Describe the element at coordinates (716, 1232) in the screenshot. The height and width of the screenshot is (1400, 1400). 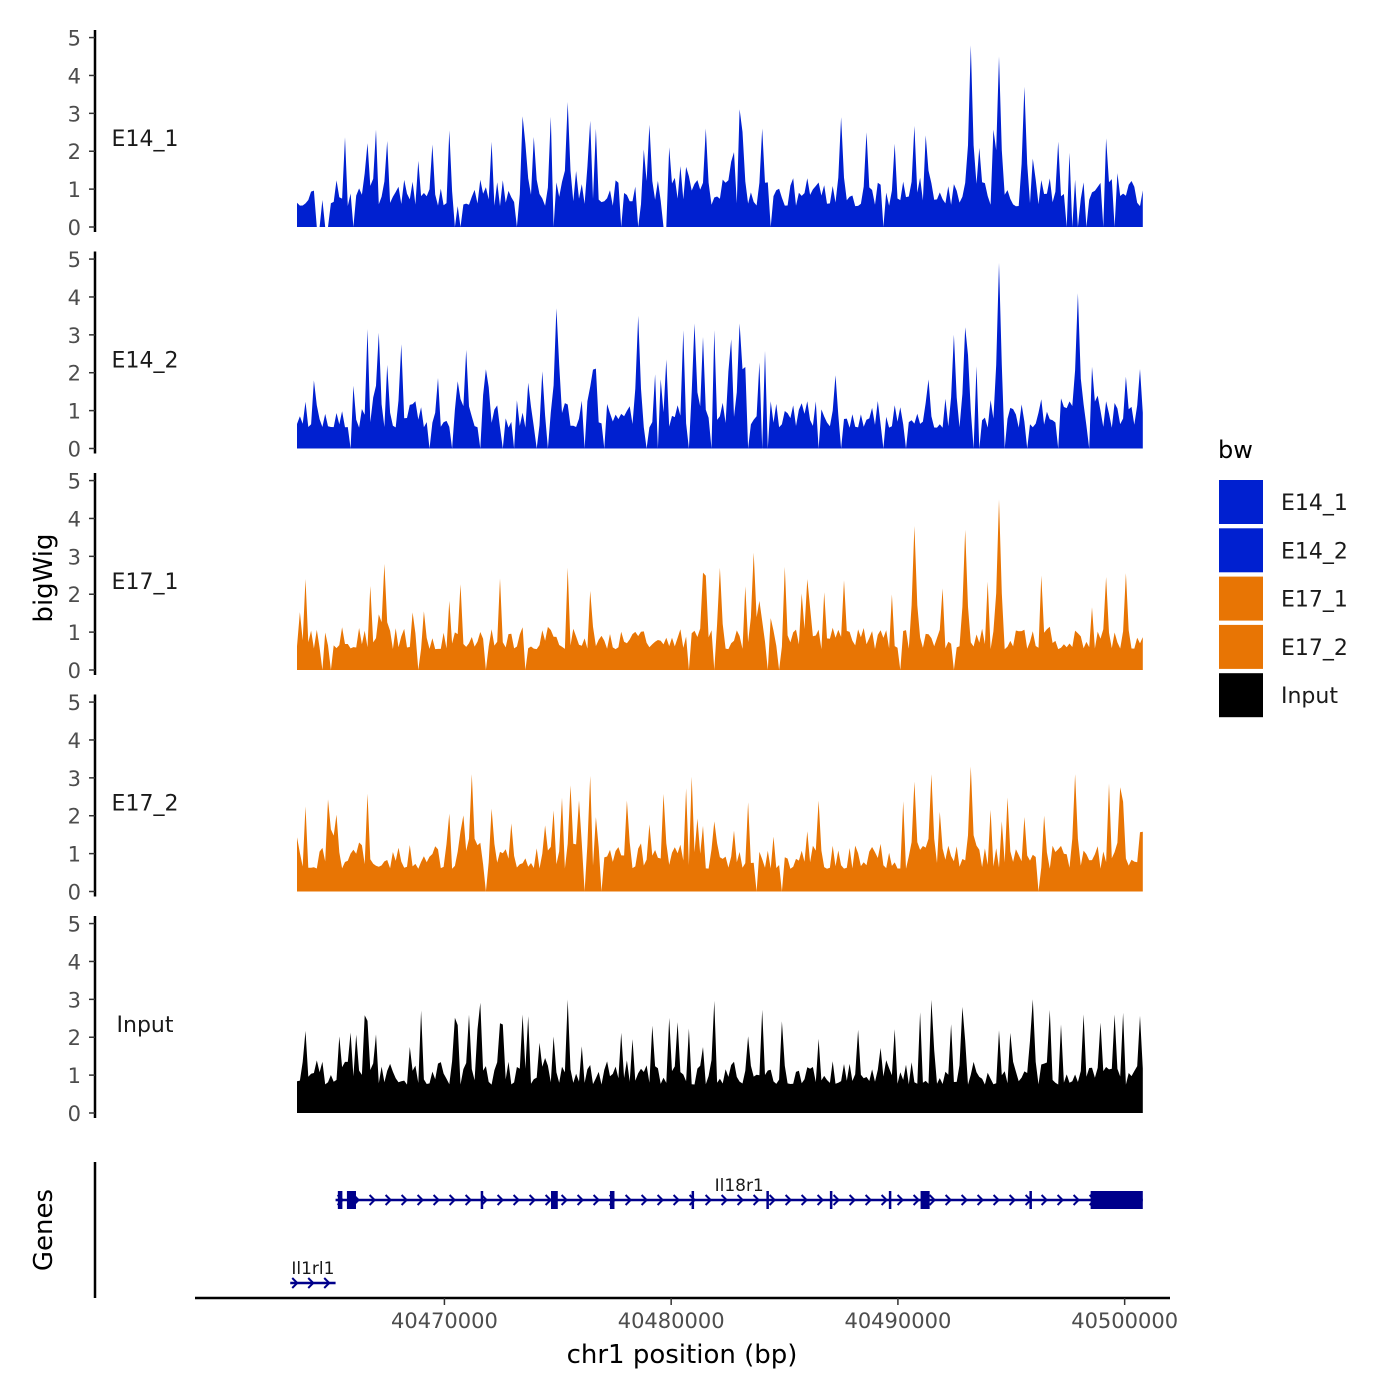
I see `gene-features: Il18r1 Il1rl1` at that location.